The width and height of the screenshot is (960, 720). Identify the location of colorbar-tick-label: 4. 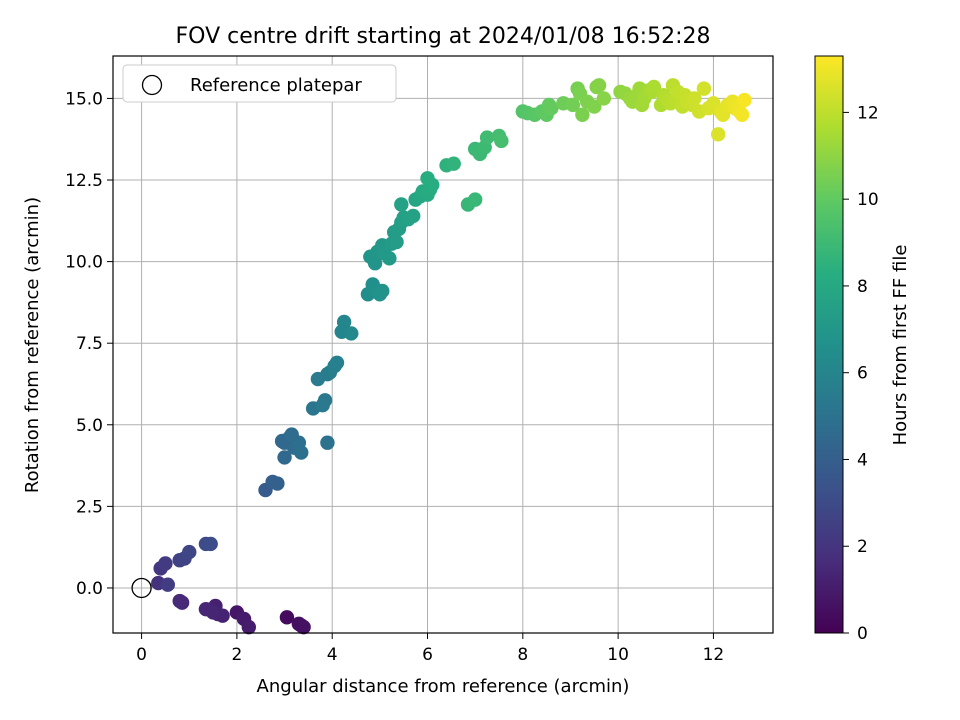
(862, 460).